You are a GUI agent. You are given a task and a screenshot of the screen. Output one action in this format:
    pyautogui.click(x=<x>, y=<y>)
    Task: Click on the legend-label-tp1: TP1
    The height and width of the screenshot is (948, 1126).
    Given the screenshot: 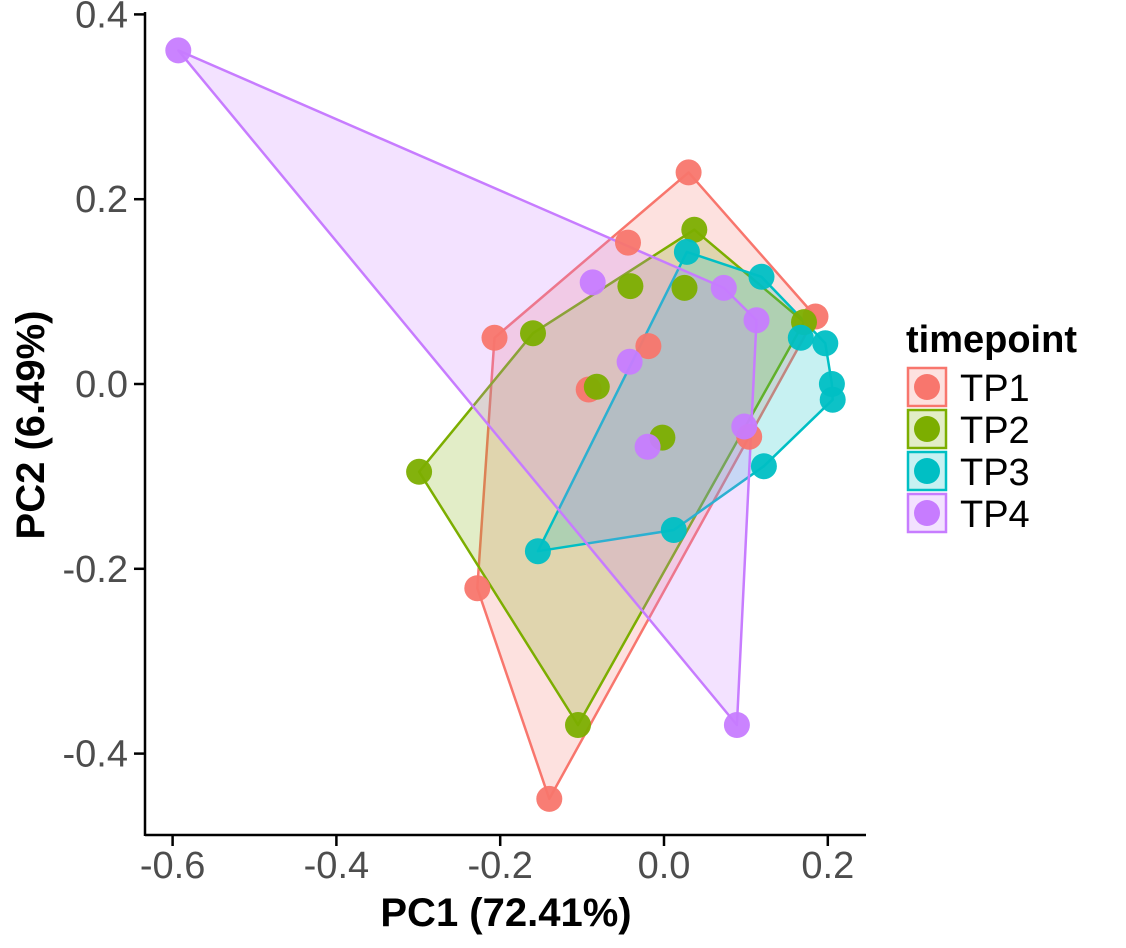 What is the action you would take?
    pyautogui.click(x=995, y=389)
    